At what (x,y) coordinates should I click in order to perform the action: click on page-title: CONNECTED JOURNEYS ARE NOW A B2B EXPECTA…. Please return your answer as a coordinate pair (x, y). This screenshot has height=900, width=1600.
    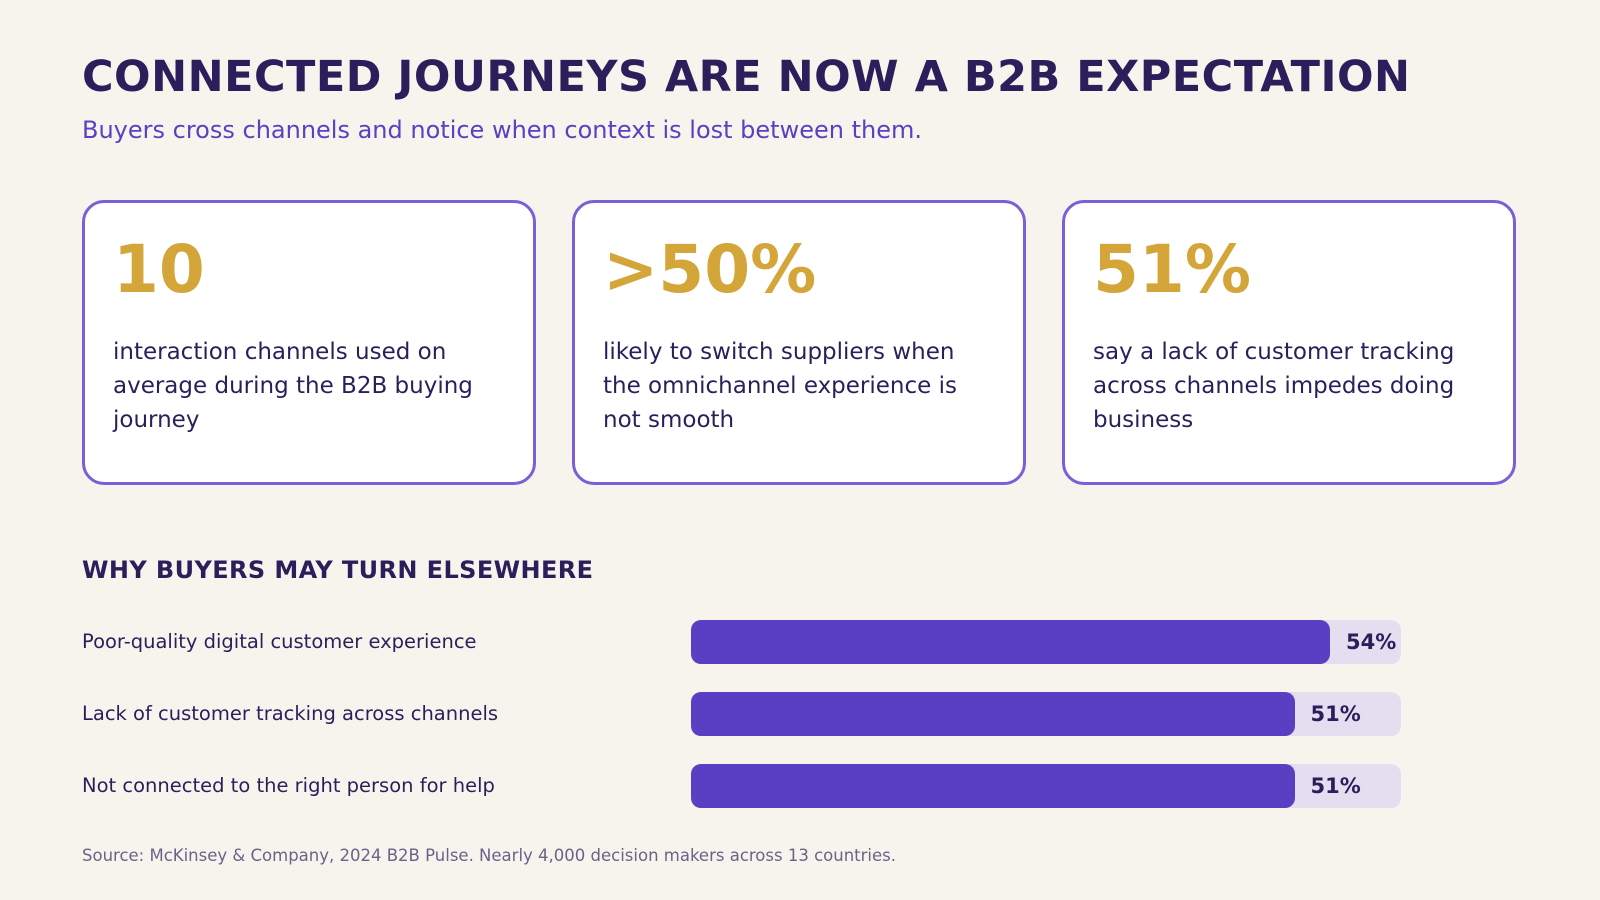
    Looking at the image, I should click on (746, 77).